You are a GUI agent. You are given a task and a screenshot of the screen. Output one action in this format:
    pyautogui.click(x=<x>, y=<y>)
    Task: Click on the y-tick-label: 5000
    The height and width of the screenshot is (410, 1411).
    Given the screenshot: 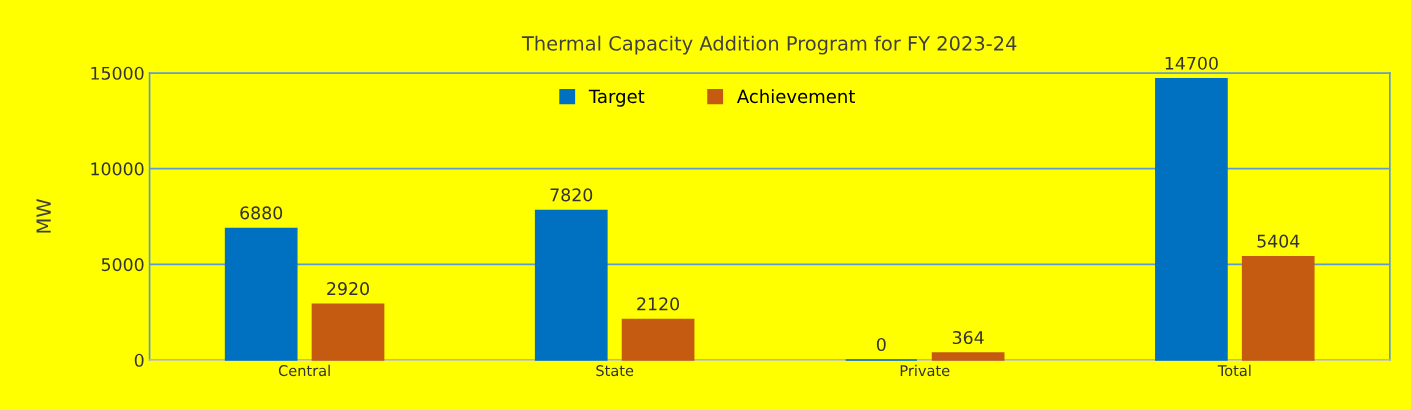 What is the action you would take?
    pyautogui.click(x=122, y=265)
    